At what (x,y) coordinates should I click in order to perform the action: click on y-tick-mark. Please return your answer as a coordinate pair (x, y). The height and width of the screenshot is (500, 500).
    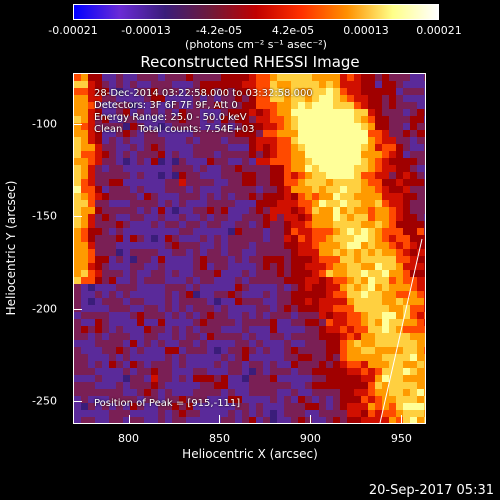
    Looking at the image, I should click on (78, 124).